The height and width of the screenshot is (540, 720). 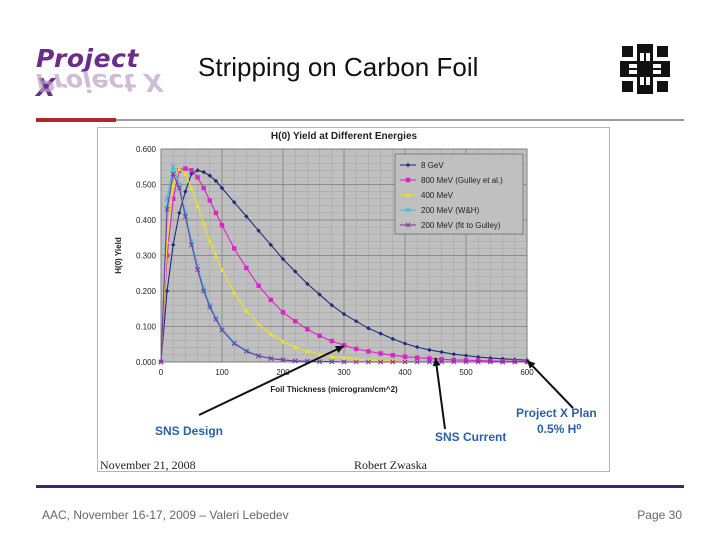 What do you see at coordinates (146, 185) in the screenshot?
I see `y-tick-label: 0.500` at bounding box center [146, 185].